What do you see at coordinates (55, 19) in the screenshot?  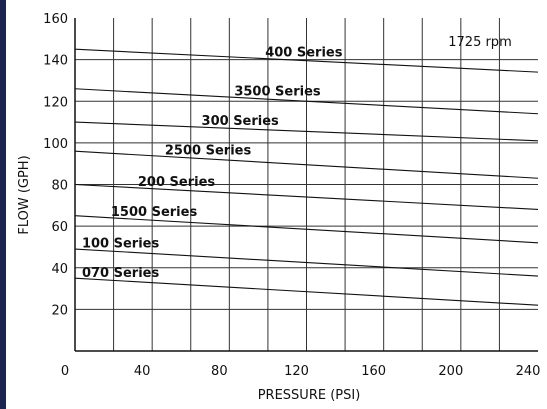 I see `y-tick-label: 160` at bounding box center [55, 19].